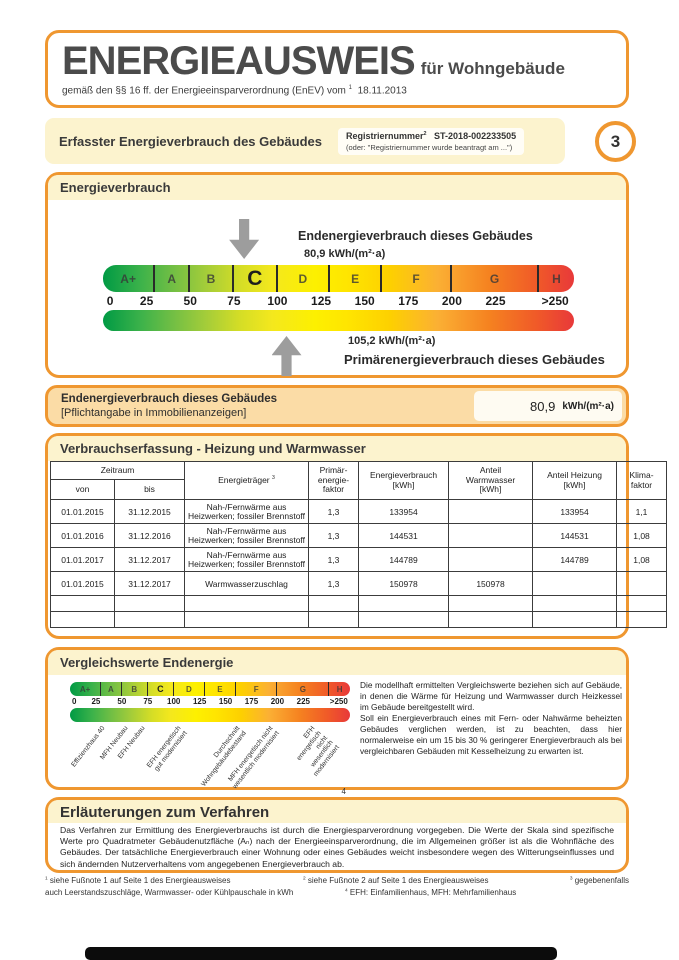 This screenshot has width=679, height=960. What do you see at coordinates (343, 791) in the screenshot?
I see `comparison-footnote-mark: 4` at bounding box center [343, 791].